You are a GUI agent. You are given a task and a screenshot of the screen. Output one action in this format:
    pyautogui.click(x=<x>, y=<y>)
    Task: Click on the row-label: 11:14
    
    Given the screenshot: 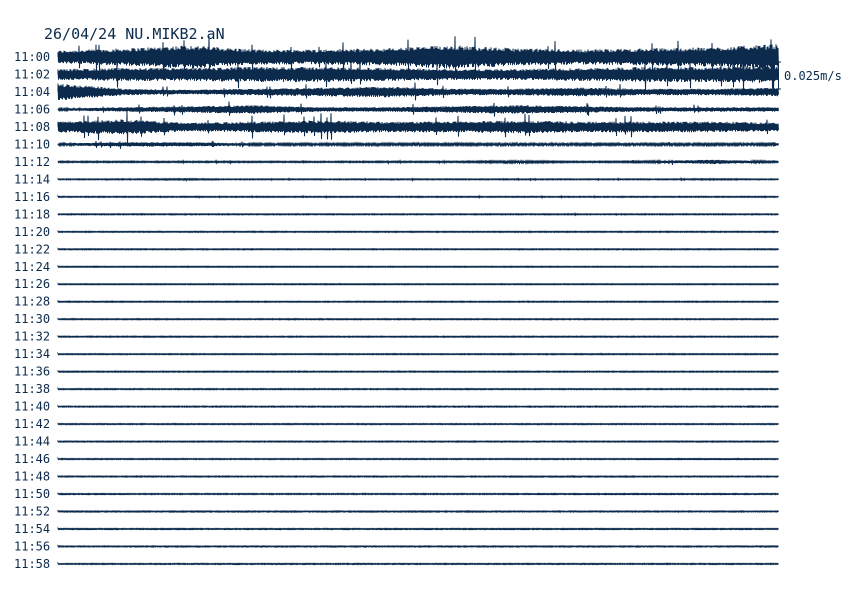 What is the action you would take?
    pyautogui.click(x=32, y=179)
    